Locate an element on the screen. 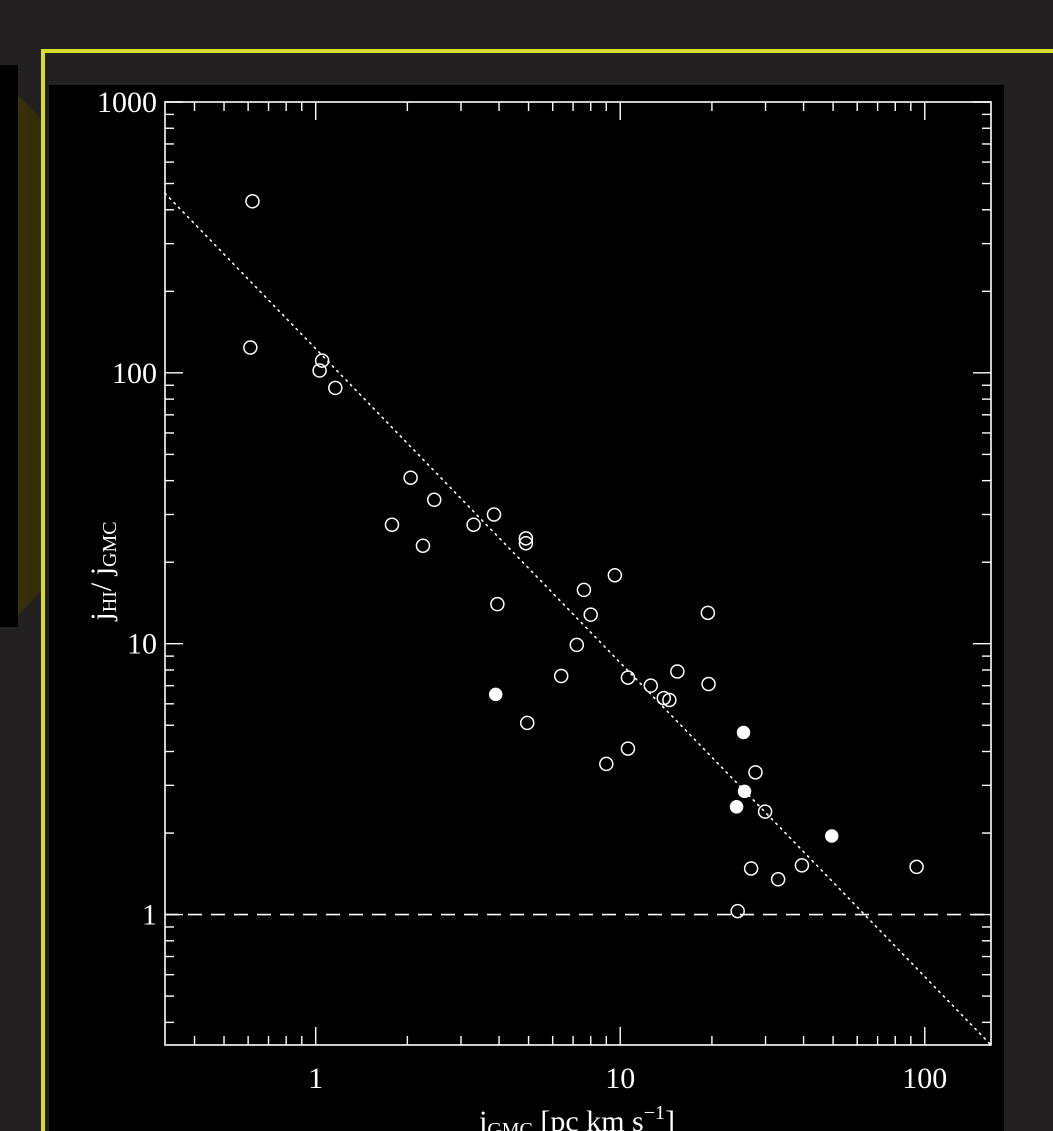  x-tick-label: 100 is located at coordinates (924, 1078).